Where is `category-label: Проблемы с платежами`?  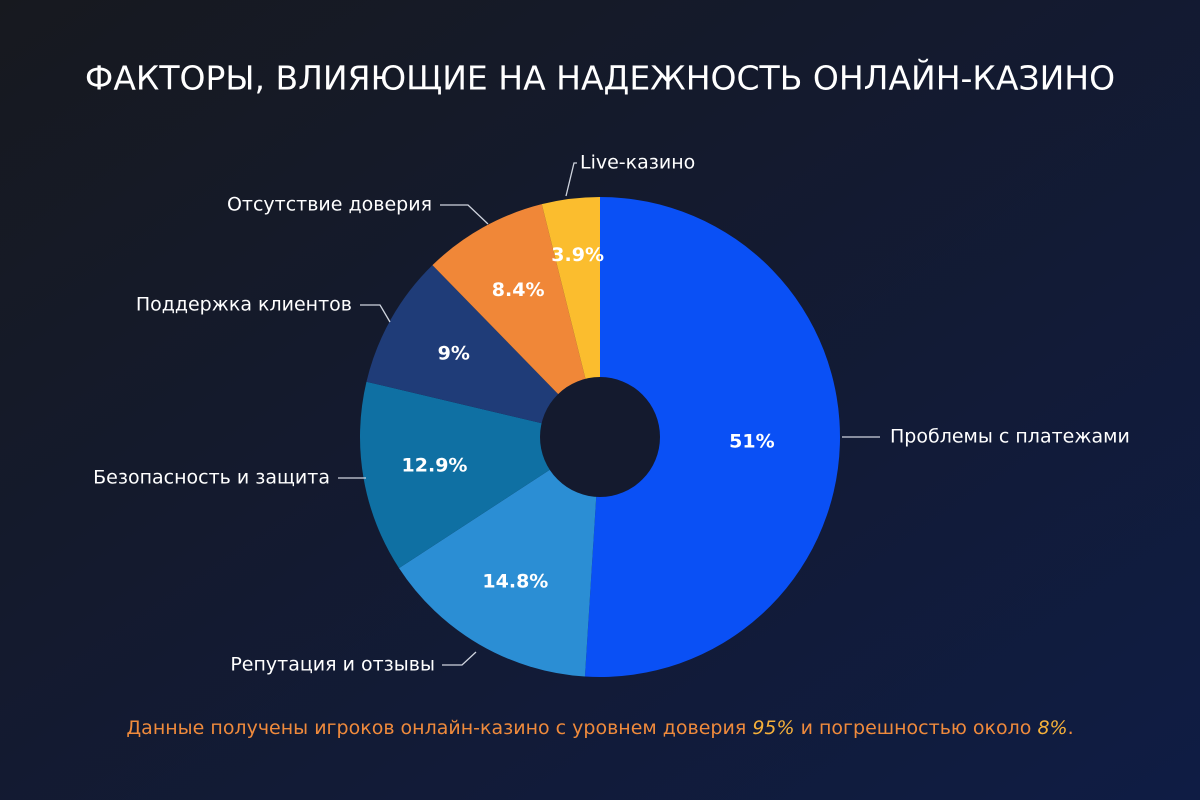 category-label: Проблемы с платежами is located at coordinates (1010, 437).